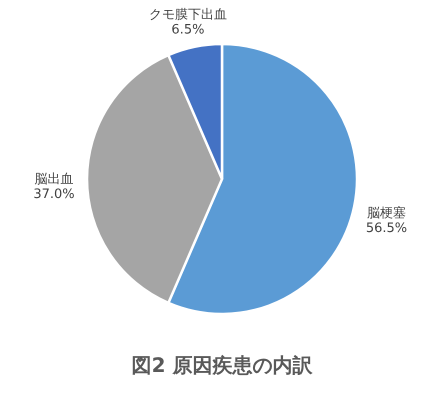 This screenshot has width=444, height=395. What do you see at coordinates (54, 194) in the screenshot?
I see `data-label: 37.0%` at bounding box center [54, 194].